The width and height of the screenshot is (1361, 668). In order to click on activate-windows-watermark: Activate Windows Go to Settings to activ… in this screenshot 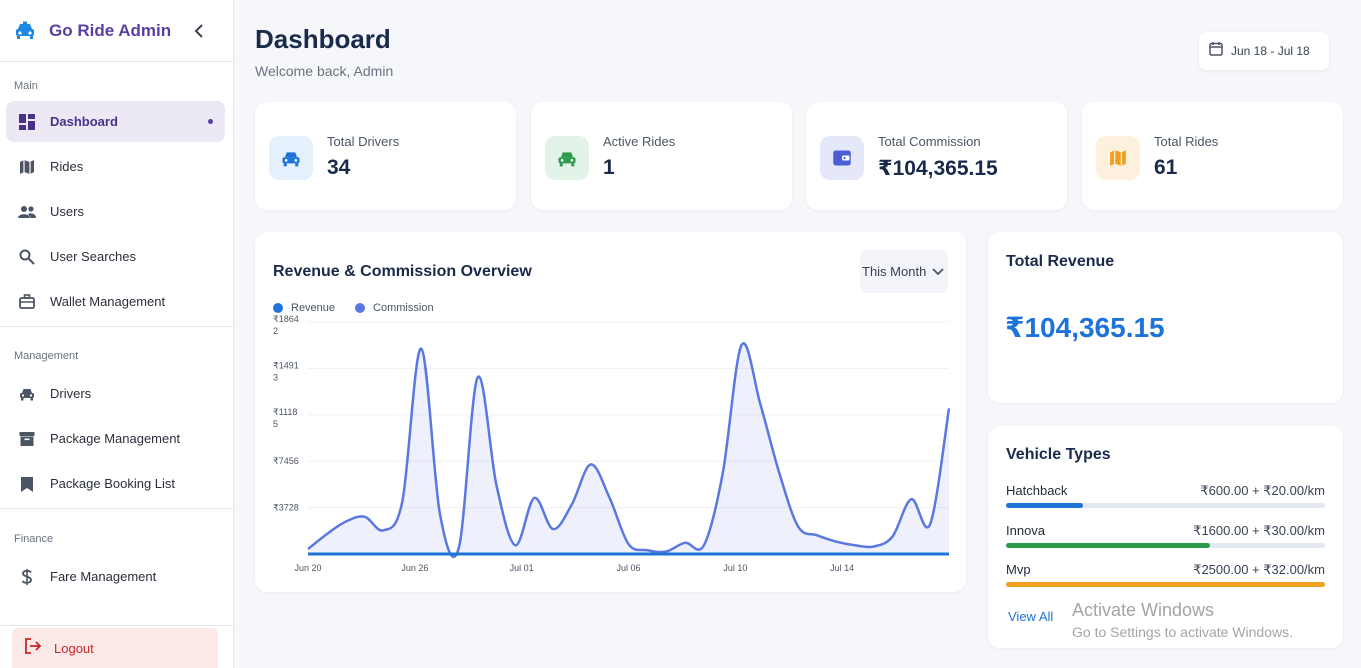, I will do `click(1182, 620)`.